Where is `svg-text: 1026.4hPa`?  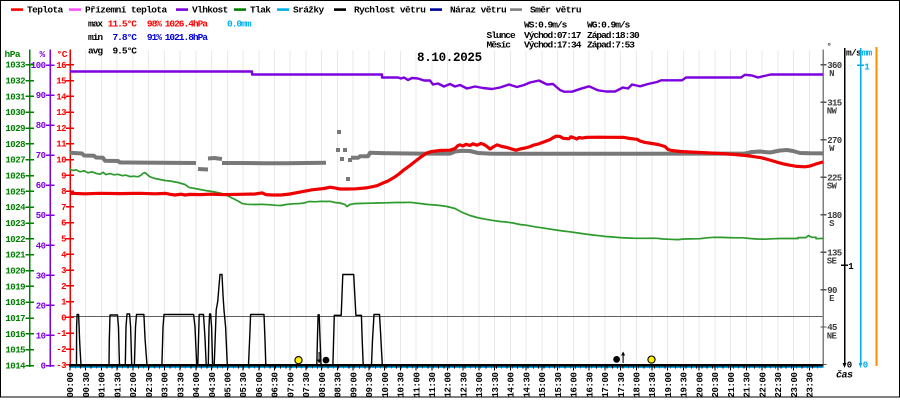
svg-text: 1026.4hPa is located at coordinates (187, 24).